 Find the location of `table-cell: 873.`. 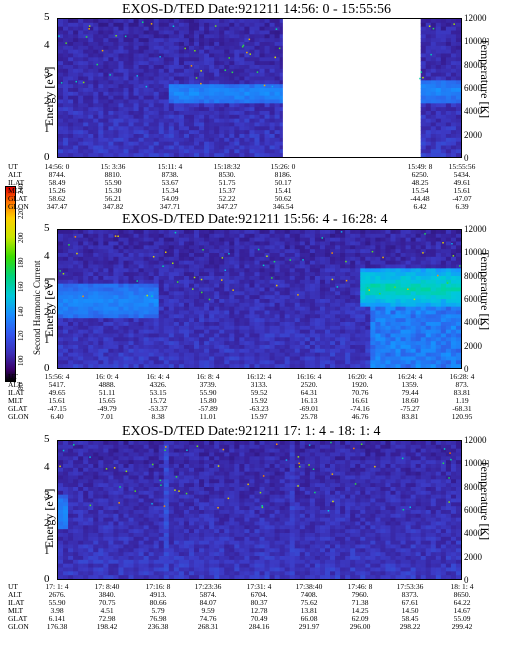

table-cell: 873. is located at coordinates (462, 385).